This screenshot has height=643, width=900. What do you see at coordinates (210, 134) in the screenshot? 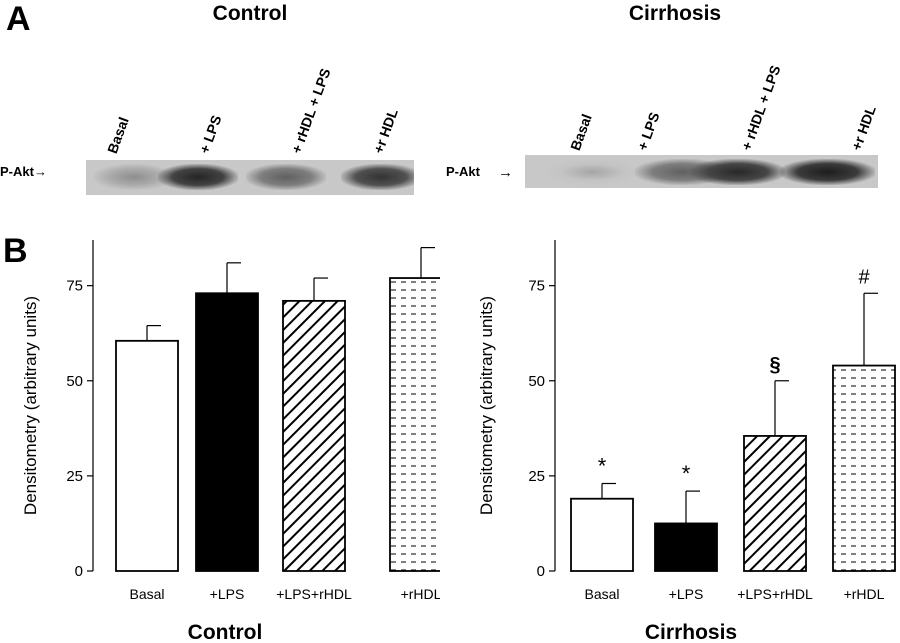
I see `control-lane-label-lps: + LPS` at bounding box center [210, 134].